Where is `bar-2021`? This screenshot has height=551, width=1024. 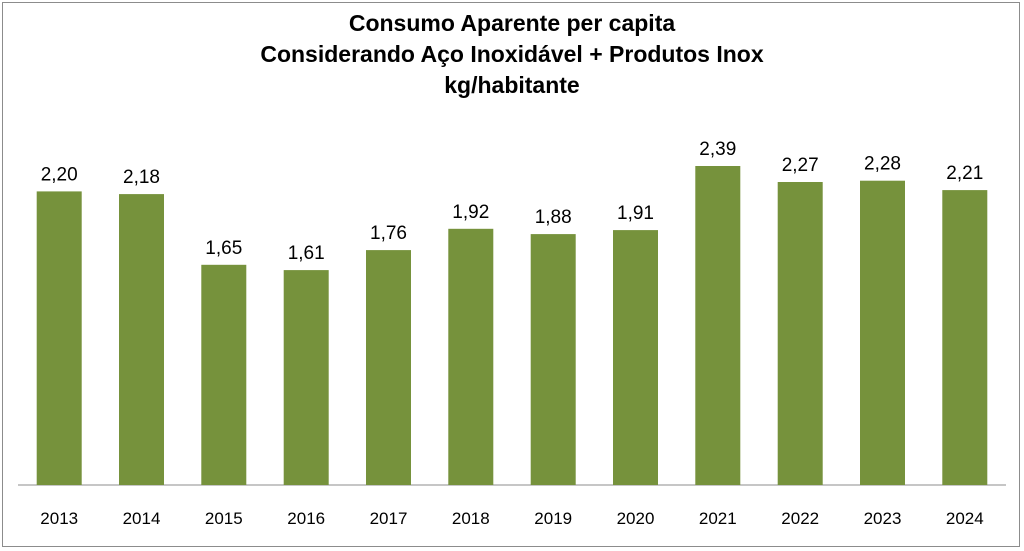
bar-2021 is located at coordinates (718, 325).